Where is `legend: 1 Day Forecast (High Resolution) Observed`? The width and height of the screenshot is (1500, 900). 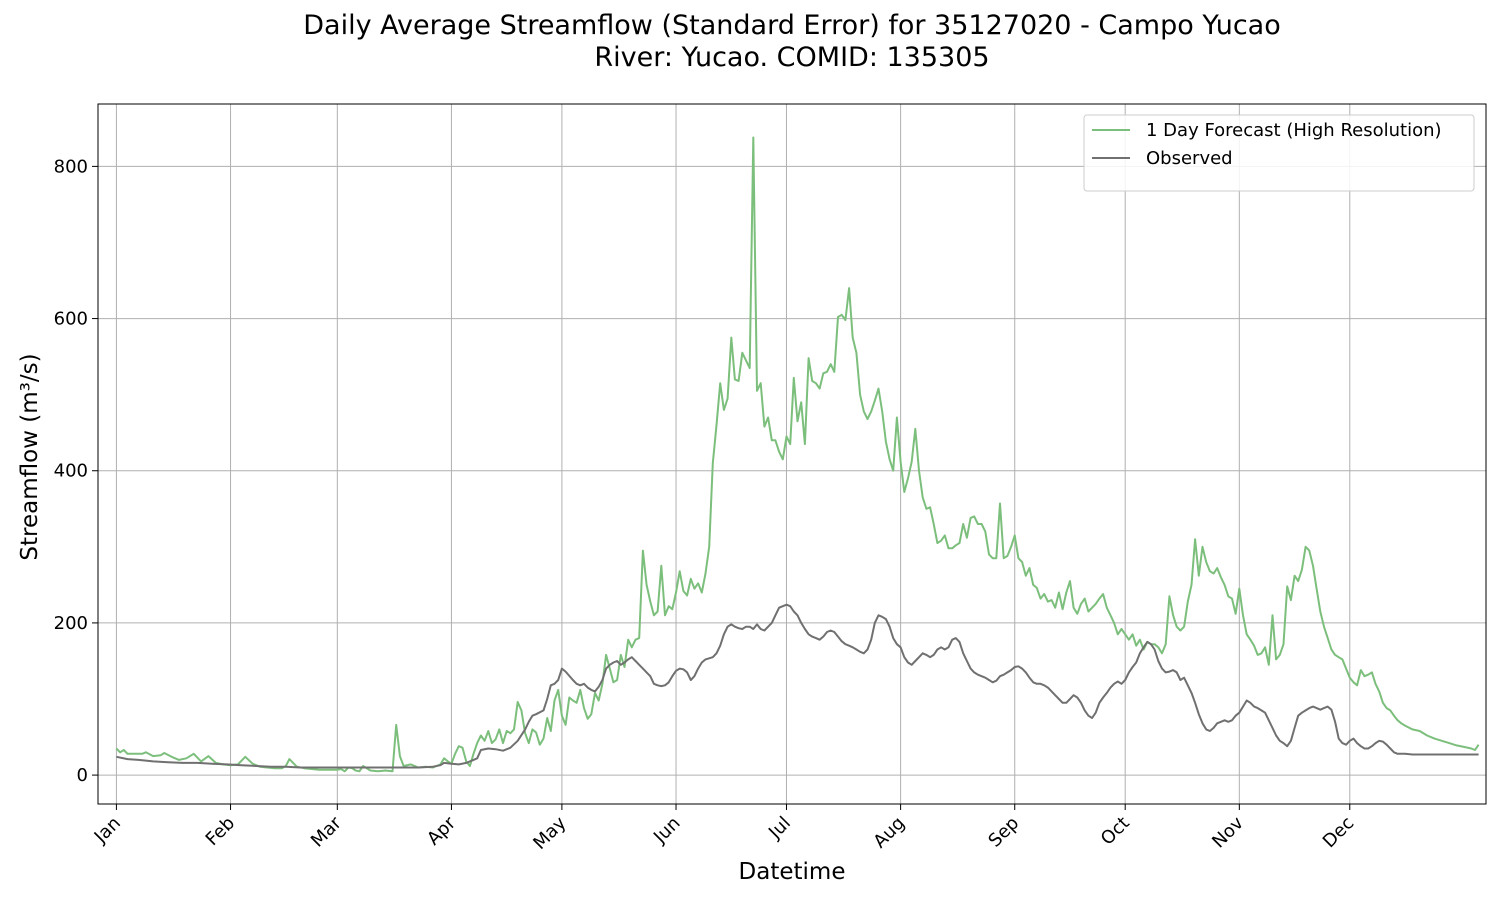
legend: 1 Day Forecast (High Resolution) Observed is located at coordinates (1279, 153).